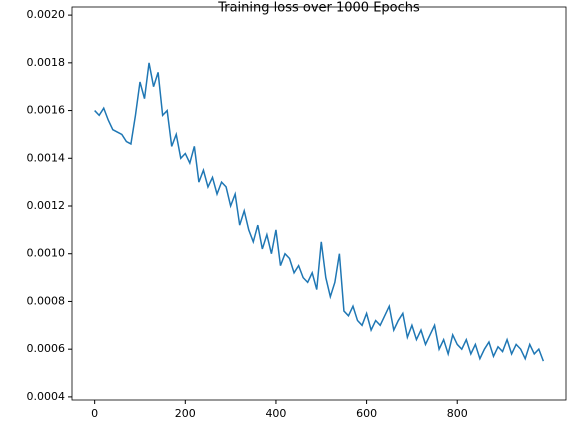 This screenshot has height=433, width=574. Describe the element at coordinates (366, 413) in the screenshot. I see `x-tick-label: 600` at that location.